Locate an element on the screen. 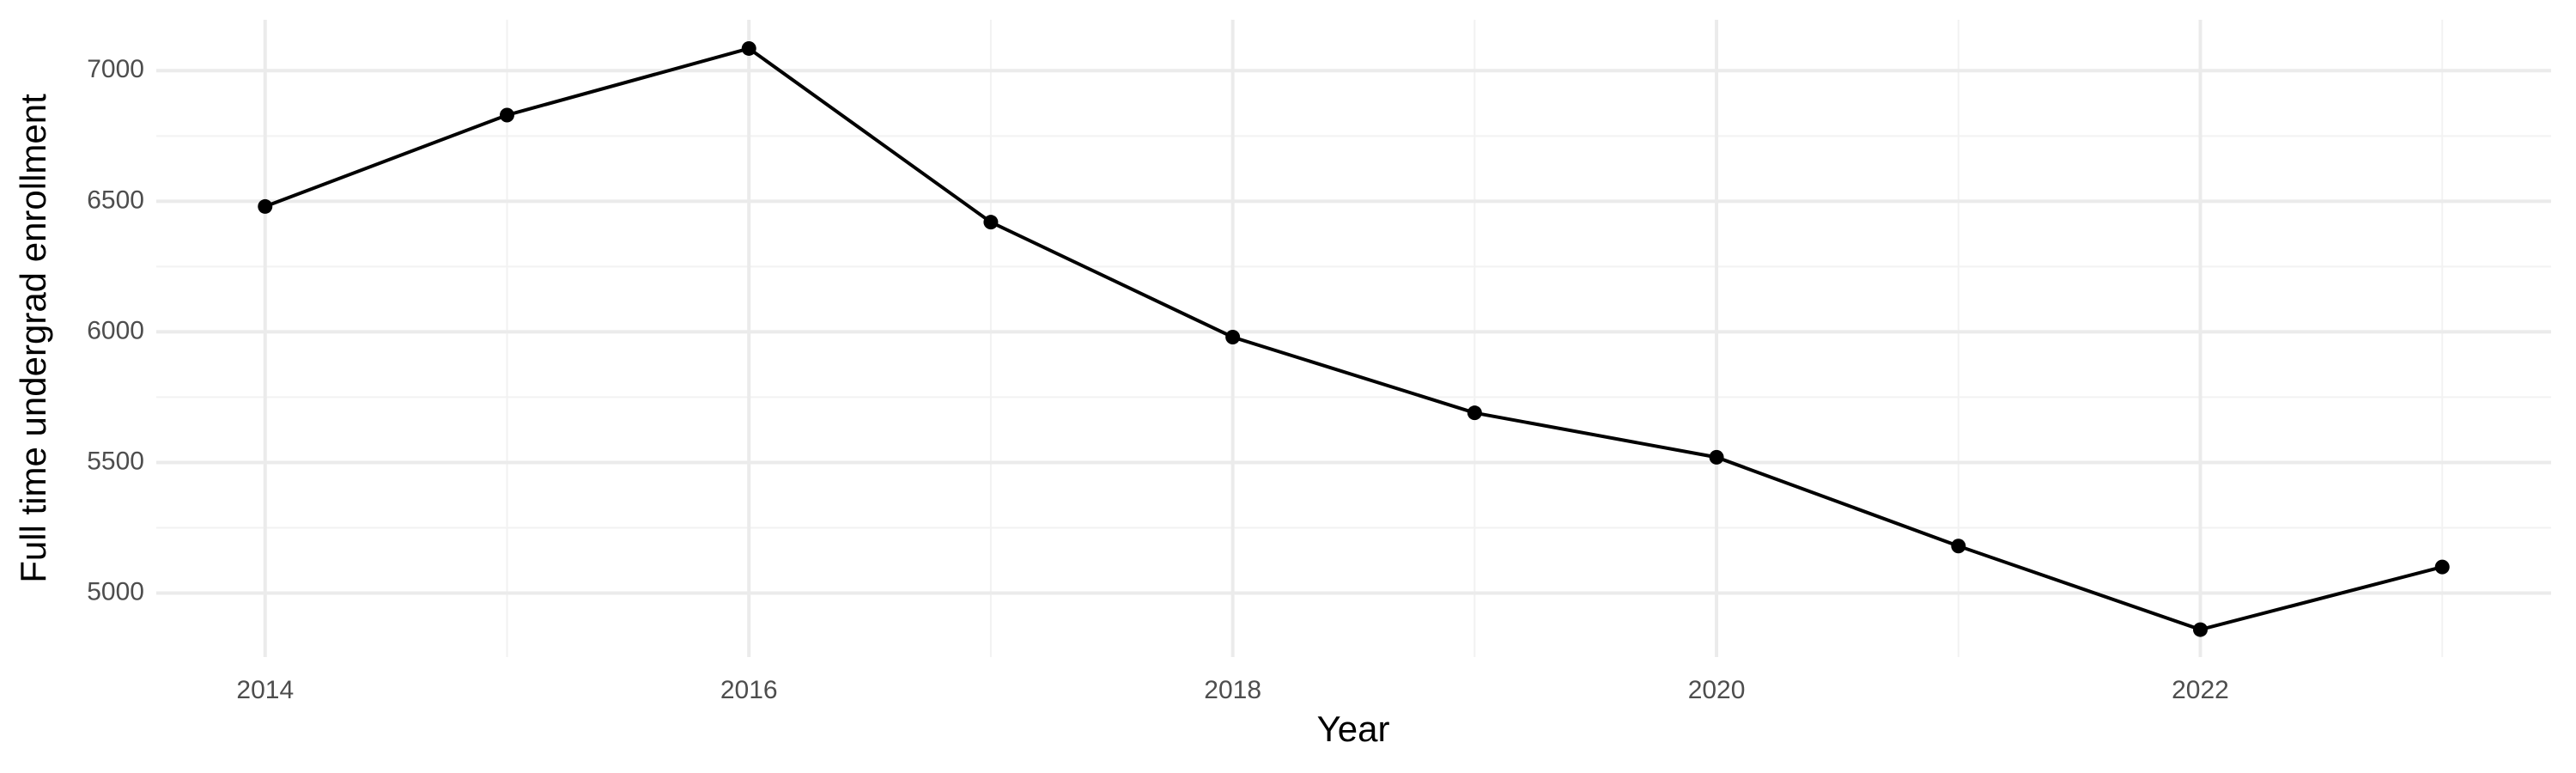 The width and height of the screenshot is (2576, 773). x-tick-label: 2022 is located at coordinates (2200, 690).